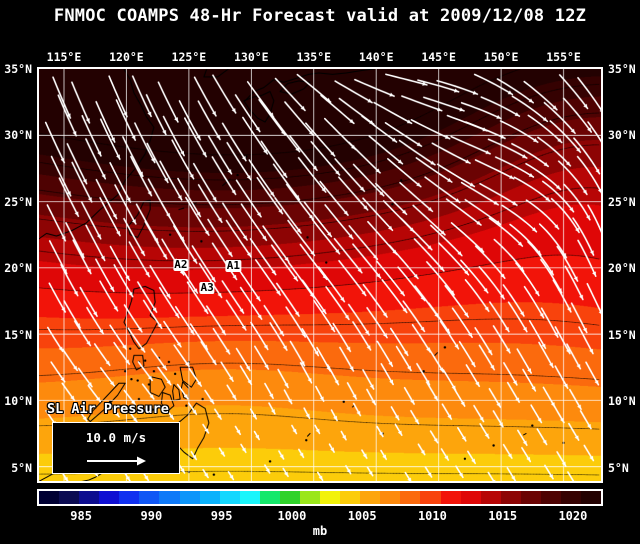 The image size is (640, 544). I want to click on wind-scale-legend: 10.0 m/s, so click(116, 448).